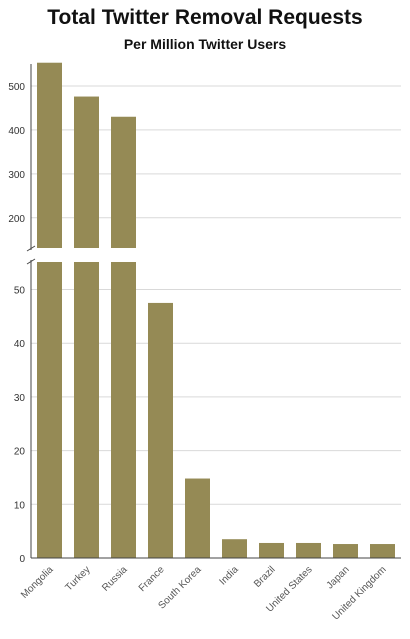 This screenshot has height=639, width=410. I want to click on x-tick-label-mongolia: Mongolia, so click(37, 582).